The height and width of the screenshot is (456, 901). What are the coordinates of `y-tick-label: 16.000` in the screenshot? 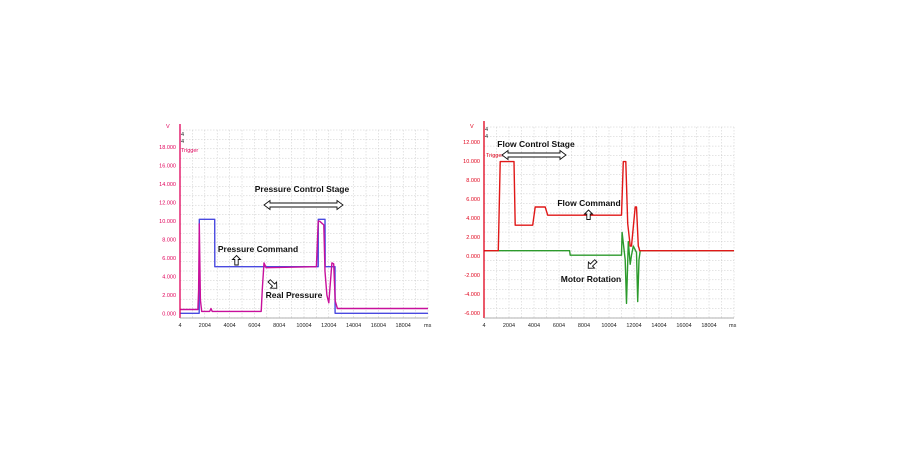 It's located at (167, 167).